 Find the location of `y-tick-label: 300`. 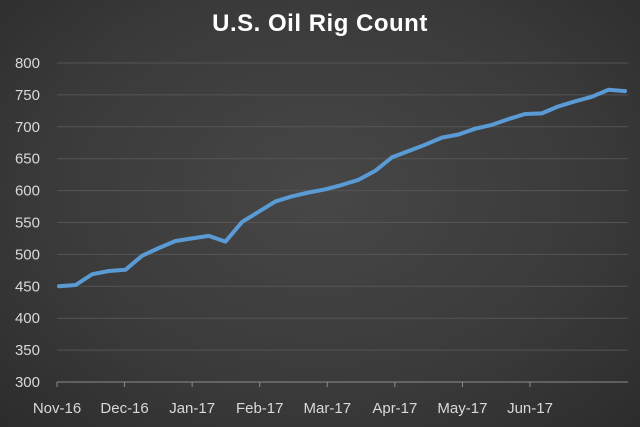

y-tick-label: 300 is located at coordinates (27, 382).